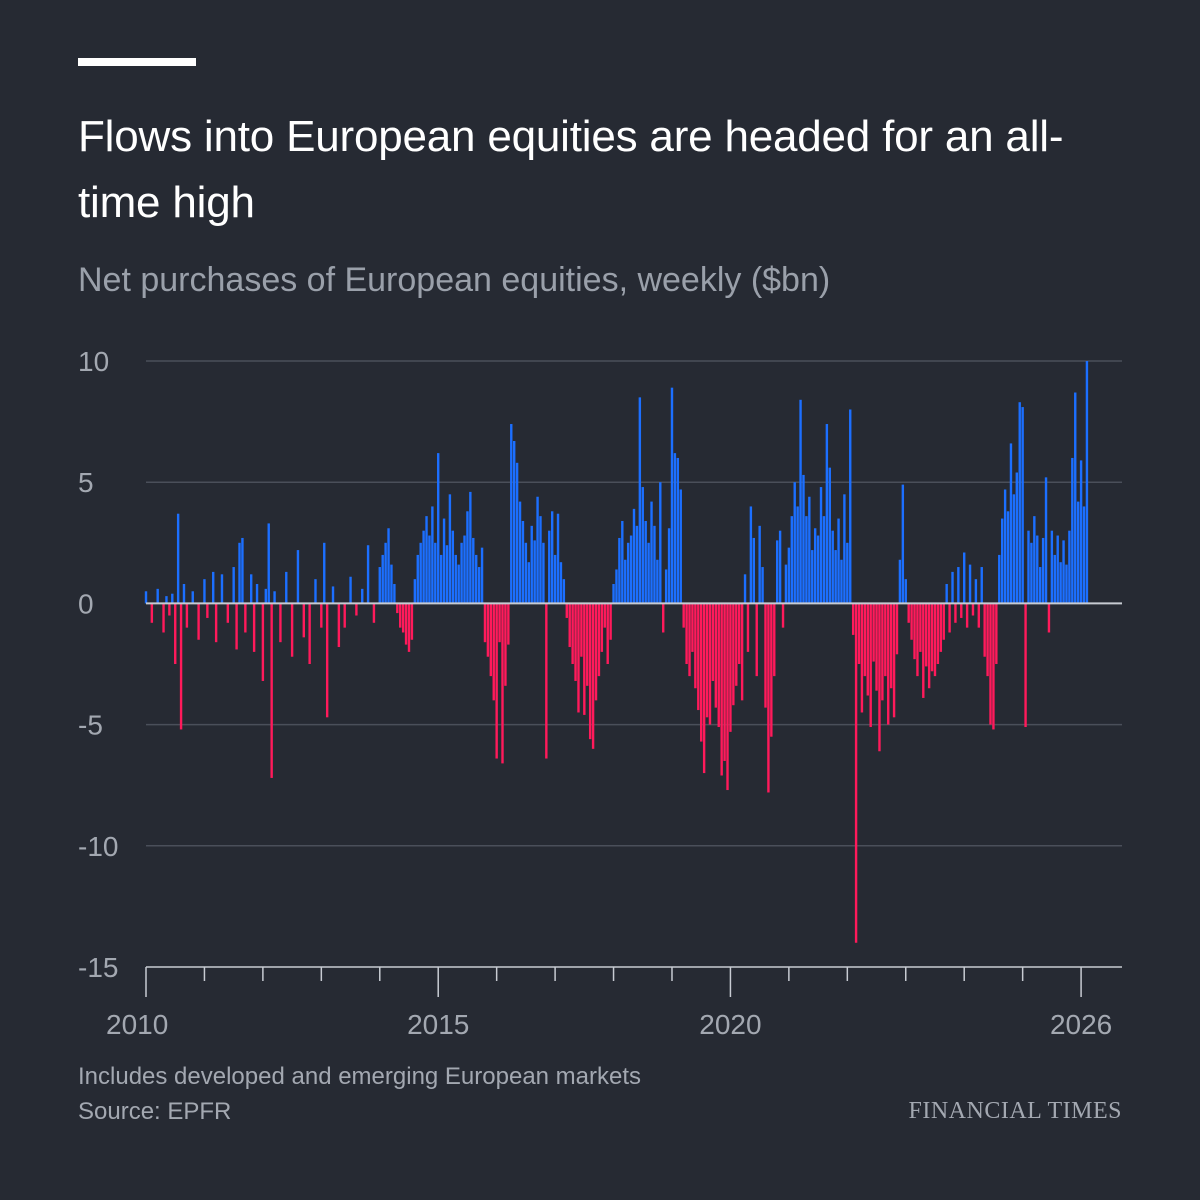 The image size is (1200, 1200). What do you see at coordinates (98, 846) in the screenshot?
I see `y-tick-label: -10` at bounding box center [98, 846].